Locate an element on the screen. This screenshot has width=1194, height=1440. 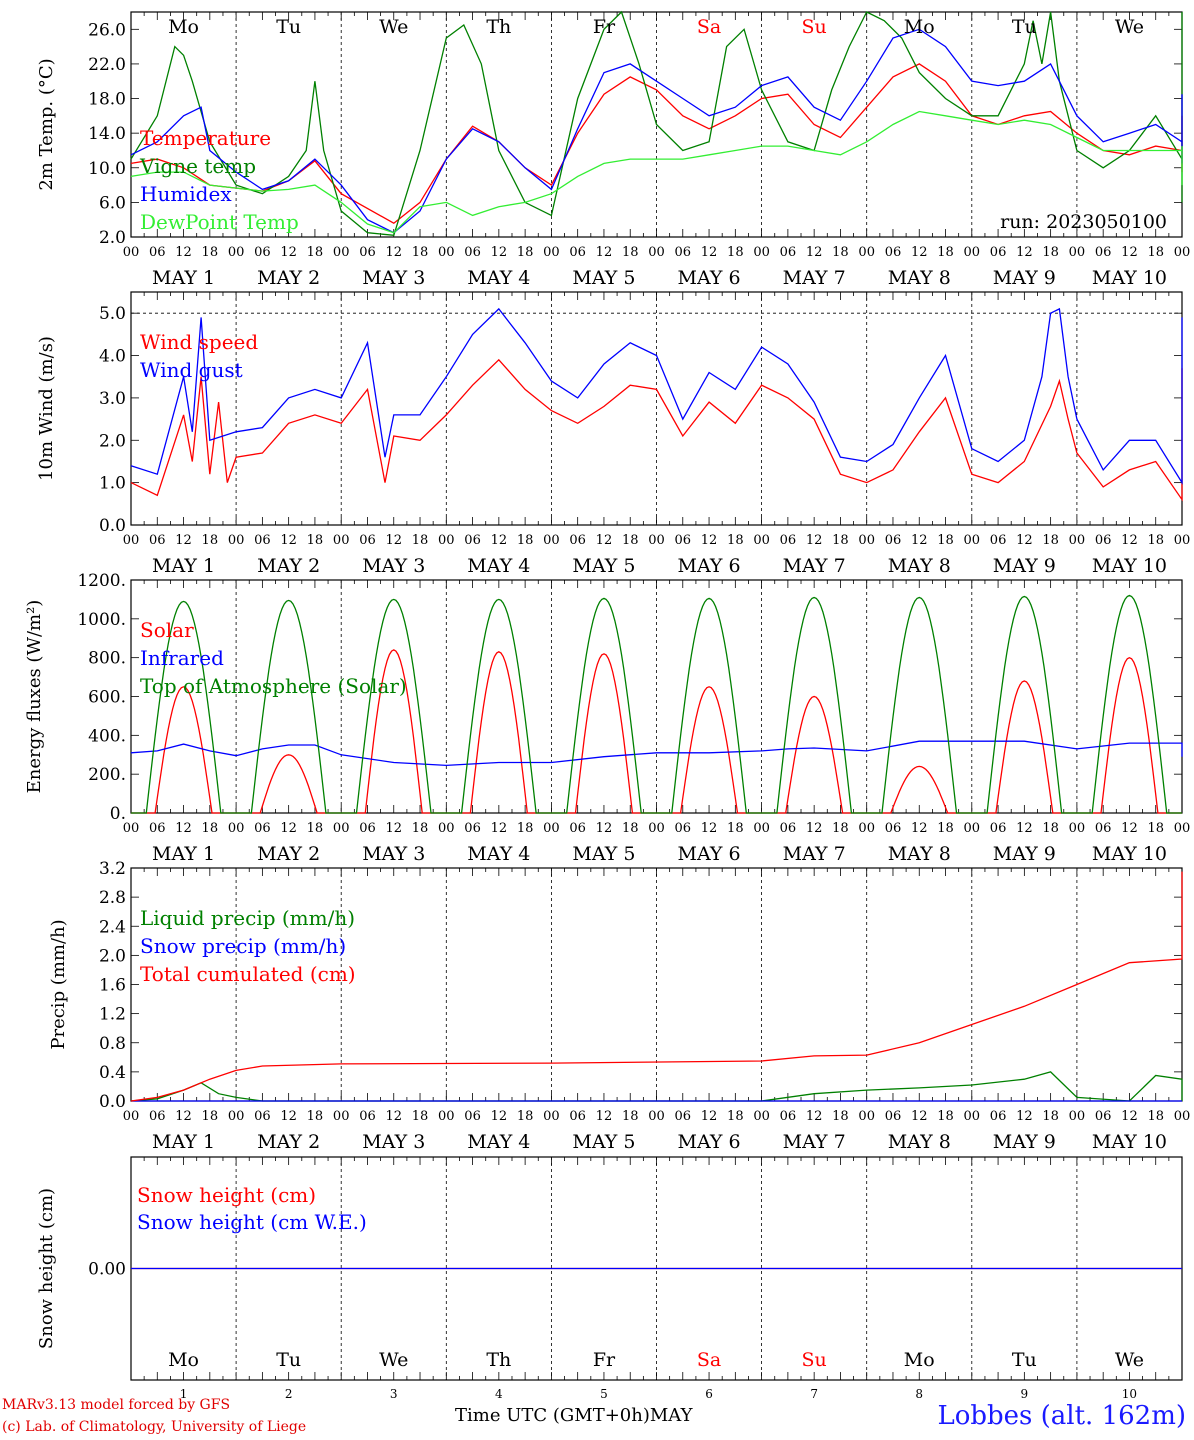
day-name: Th is located at coordinates (498, 1360).